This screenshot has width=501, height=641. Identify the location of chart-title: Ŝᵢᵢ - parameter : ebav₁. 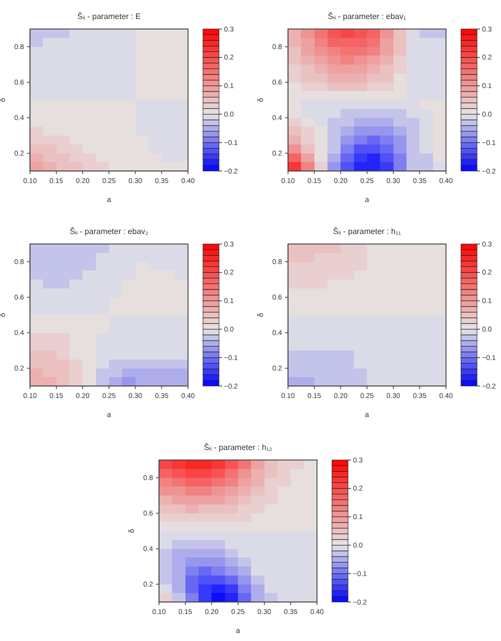
(367, 16).